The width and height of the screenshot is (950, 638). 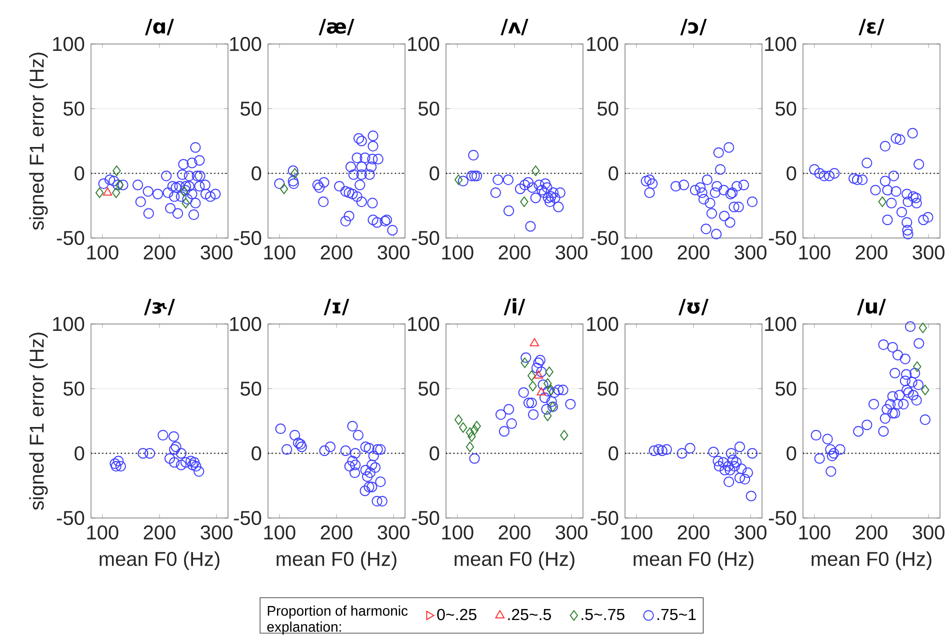 What do you see at coordinates (515, 307) in the screenshot?
I see `chart-title: /i/` at bounding box center [515, 307].